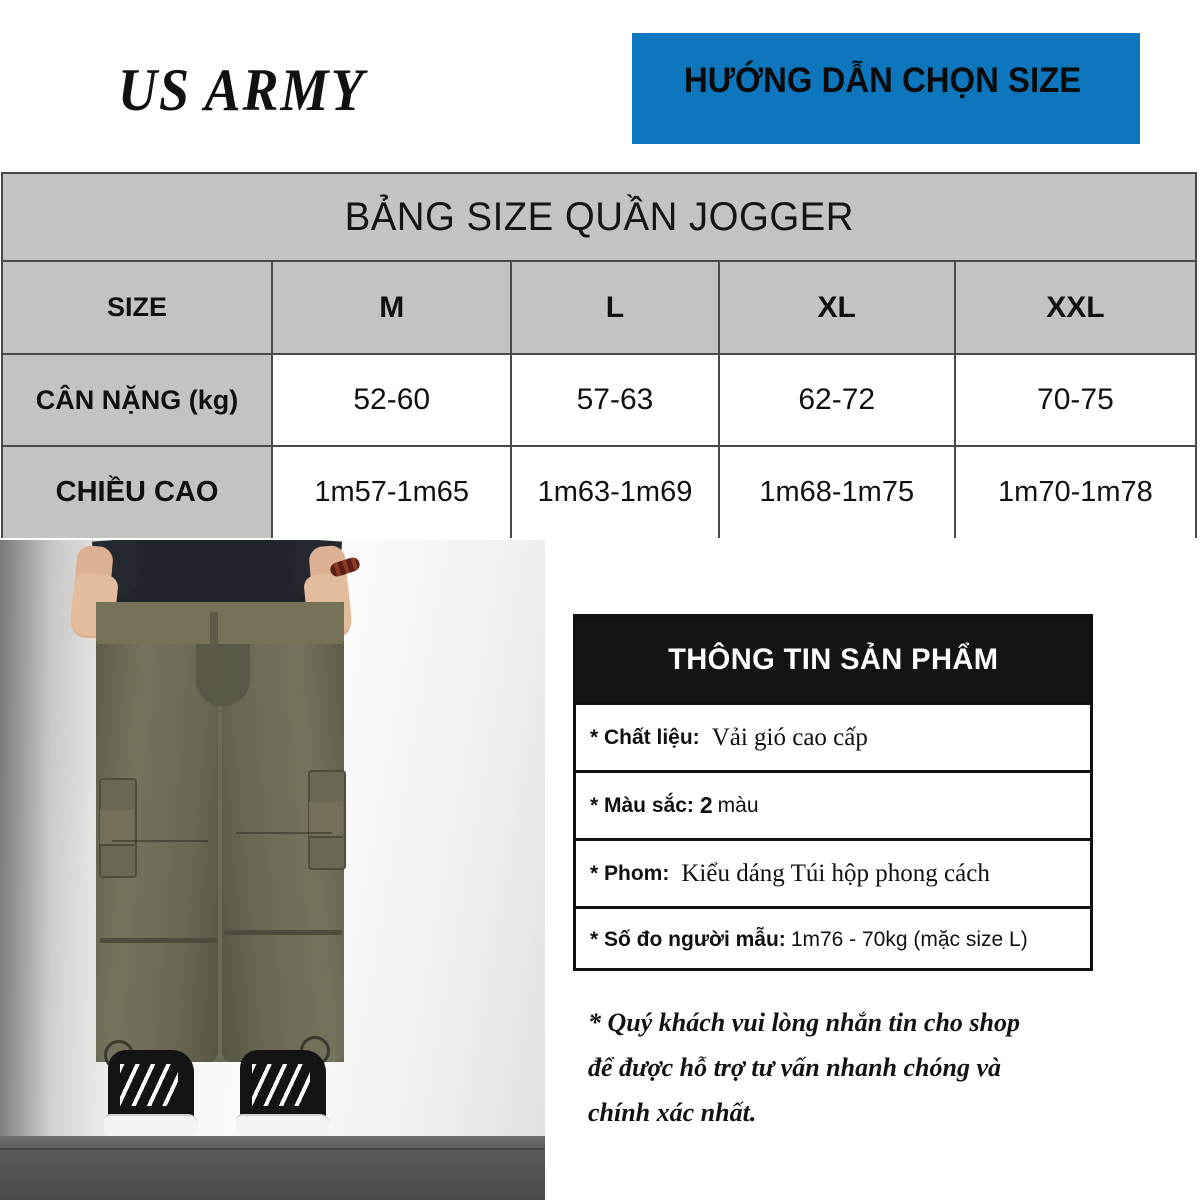 The height and width of the screenshot is (1200, 1200). What do you see at coordinates (645, 737) in the screenshot?
I see `info-label-material: * Chất liệu:` at bounding box center [645, 737].